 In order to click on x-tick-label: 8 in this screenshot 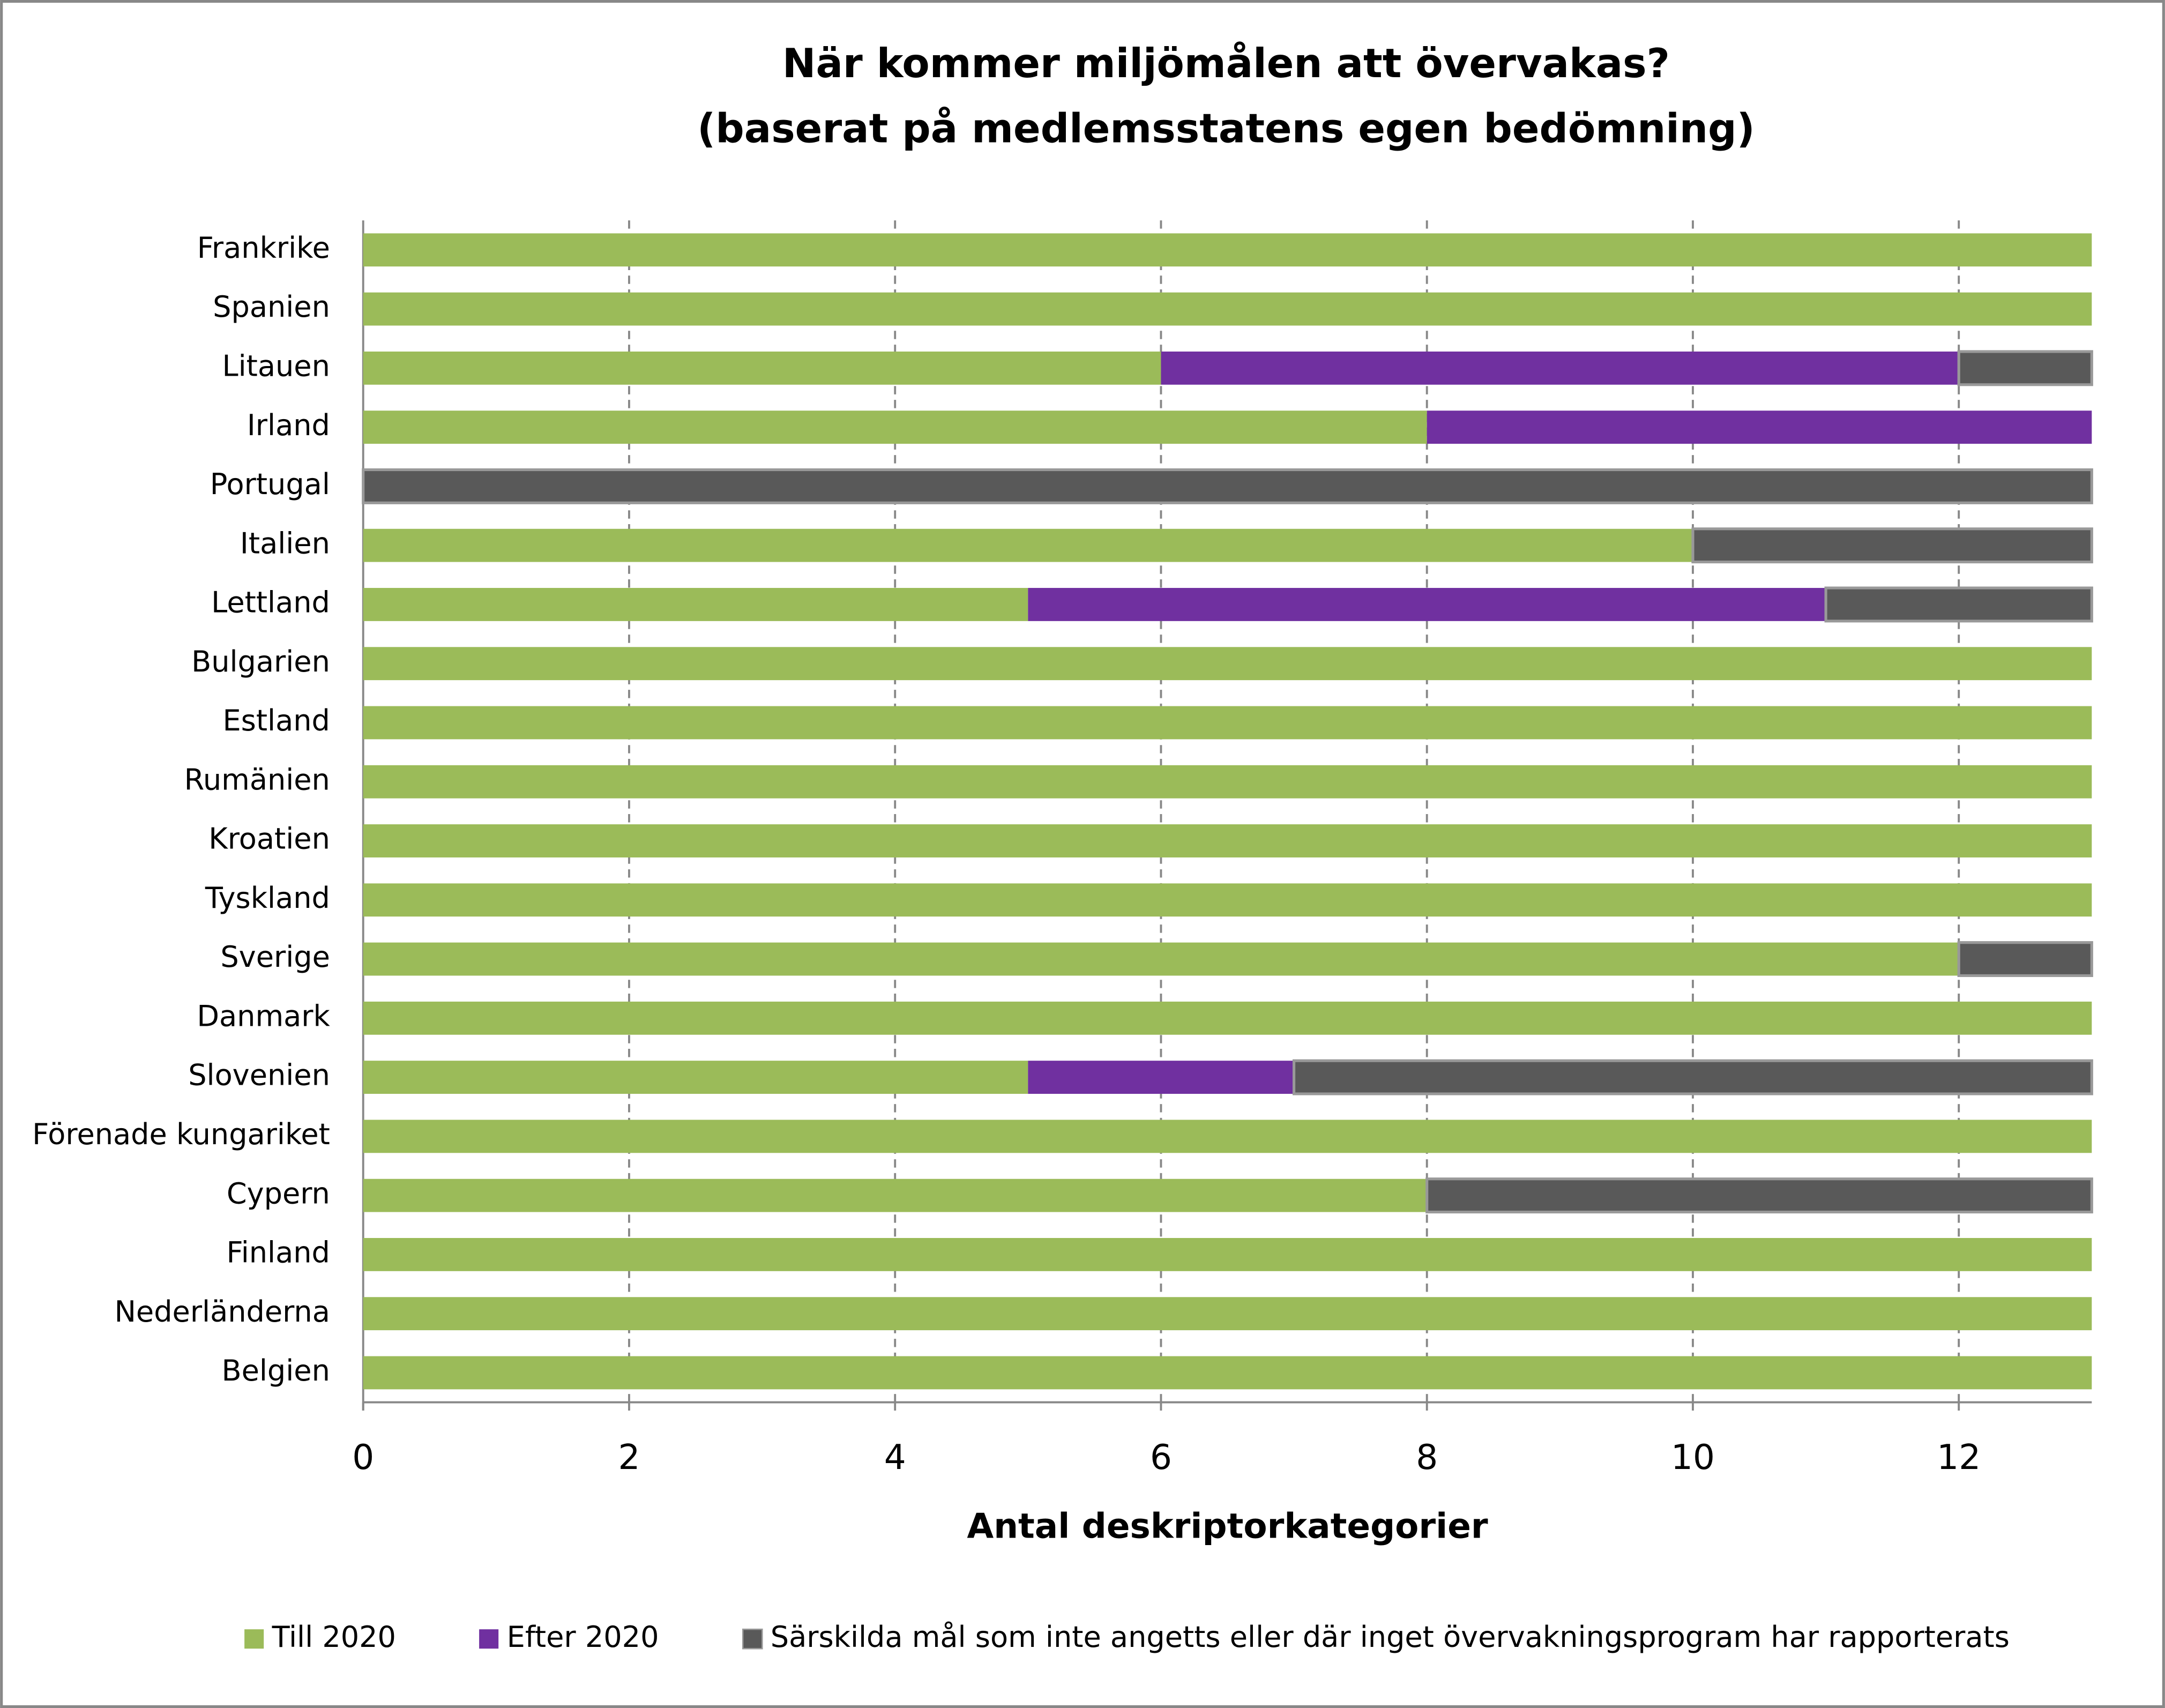, I will do `click(1427, 1458)`.